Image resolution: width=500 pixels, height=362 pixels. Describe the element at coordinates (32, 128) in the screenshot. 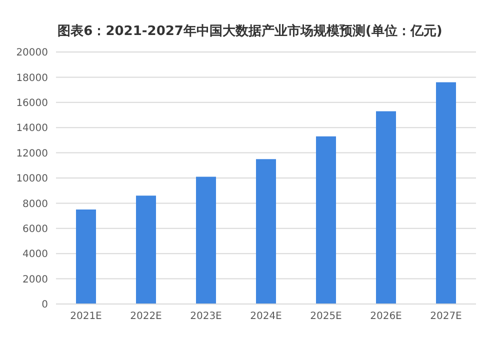

I see `y-tick-label: 14000` at that location.